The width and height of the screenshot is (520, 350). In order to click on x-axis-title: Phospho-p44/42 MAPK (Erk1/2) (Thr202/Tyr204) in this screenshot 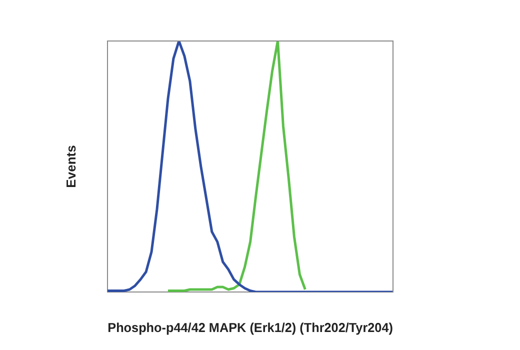, I will do `click(250, 327)`.